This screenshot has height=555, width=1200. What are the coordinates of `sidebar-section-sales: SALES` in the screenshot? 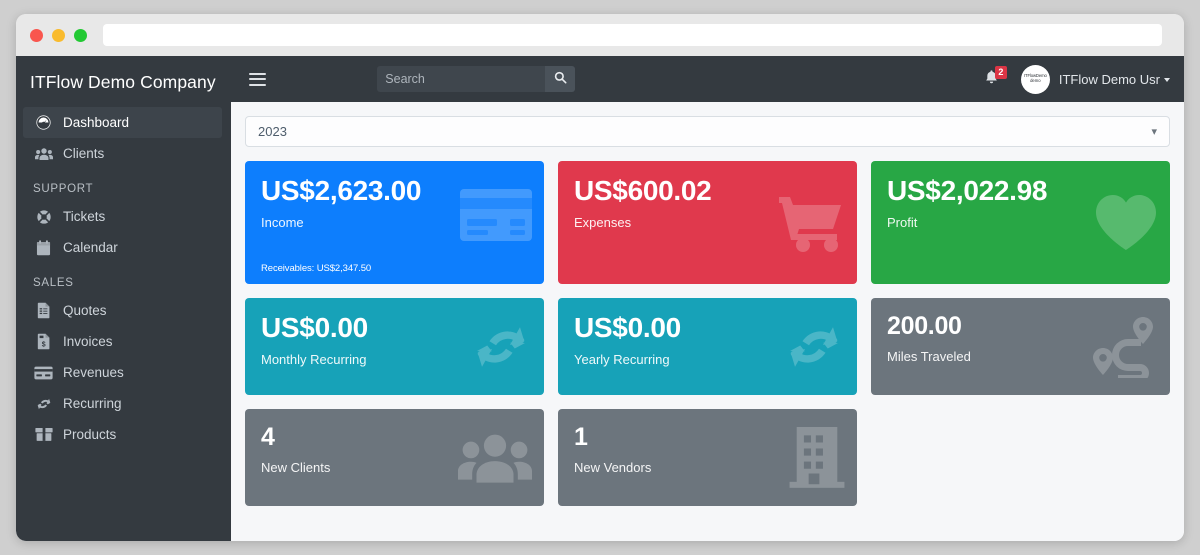 It's located at (53, 283).